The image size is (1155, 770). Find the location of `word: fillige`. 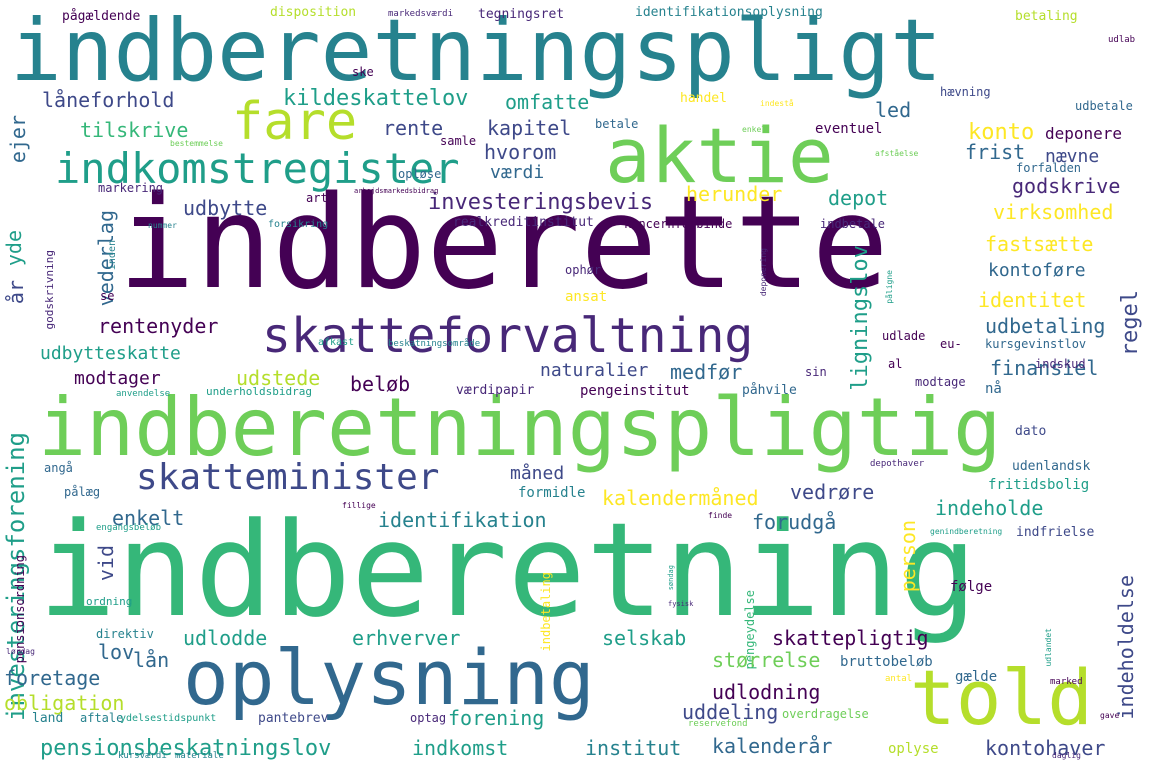

word: fillige is located at coordinates (359, 505).